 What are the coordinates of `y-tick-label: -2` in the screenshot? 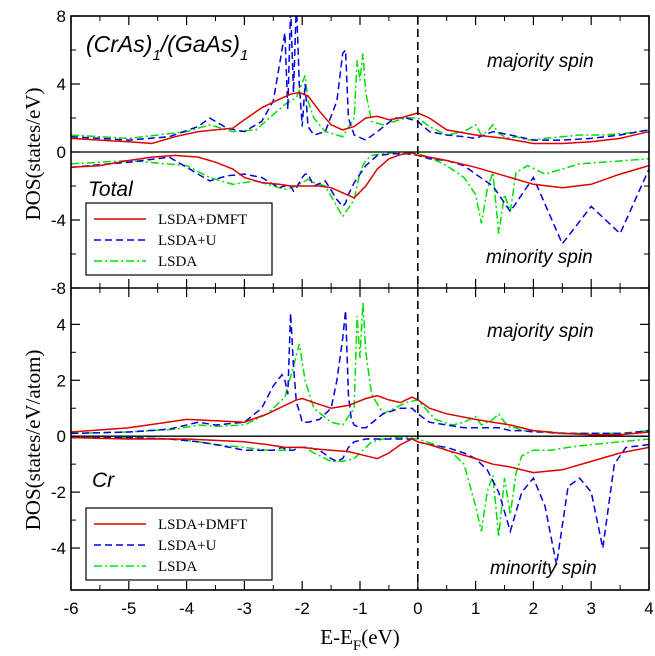 It's located at (58, 492).